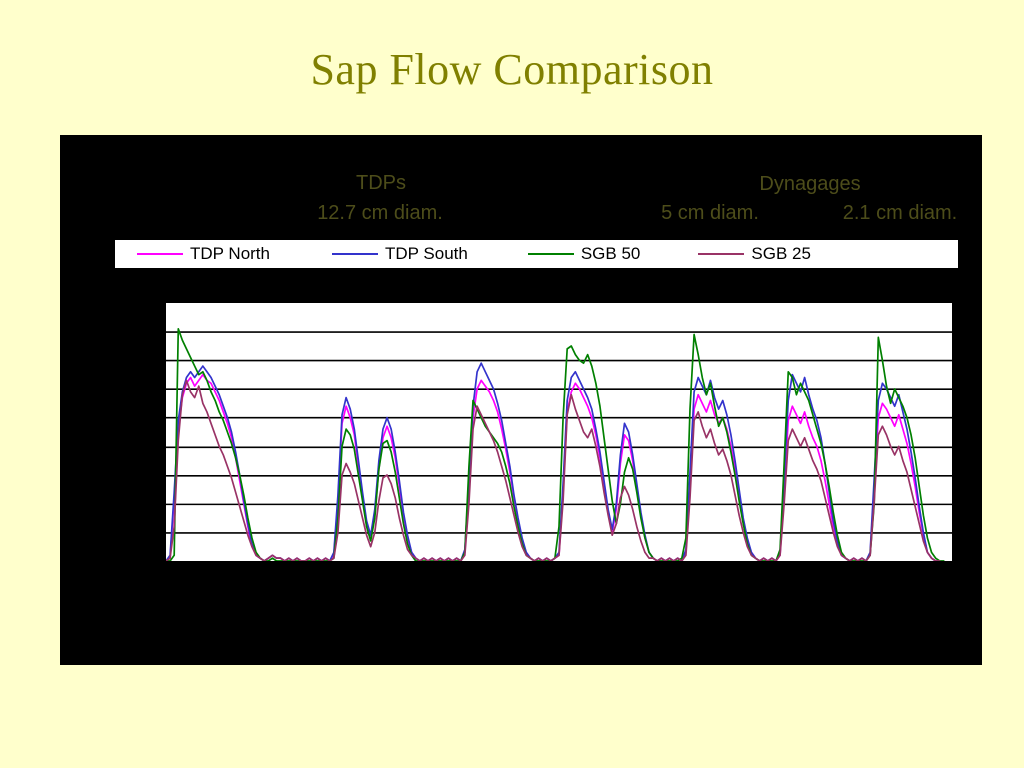 This screenshot has height=768, width=1024. What do you see at coordinates (900, 213) in the screenshot?
I see `diameter-label-dynagage-21: 2.1 cm diam.` at bounding box center [900, 213].